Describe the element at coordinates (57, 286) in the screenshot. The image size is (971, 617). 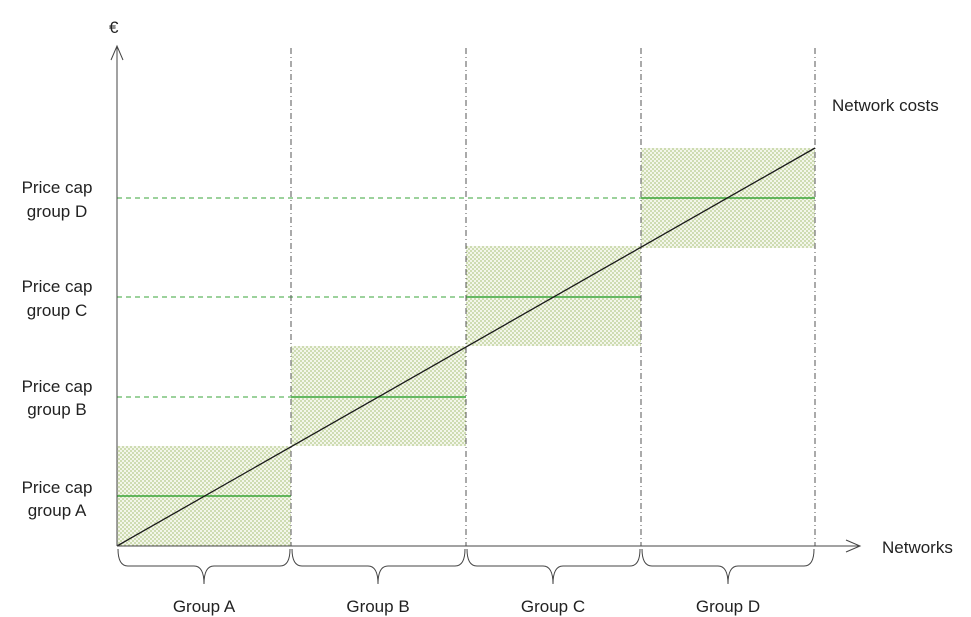
I see `price-cap-c-line1: Price cap` at that location.